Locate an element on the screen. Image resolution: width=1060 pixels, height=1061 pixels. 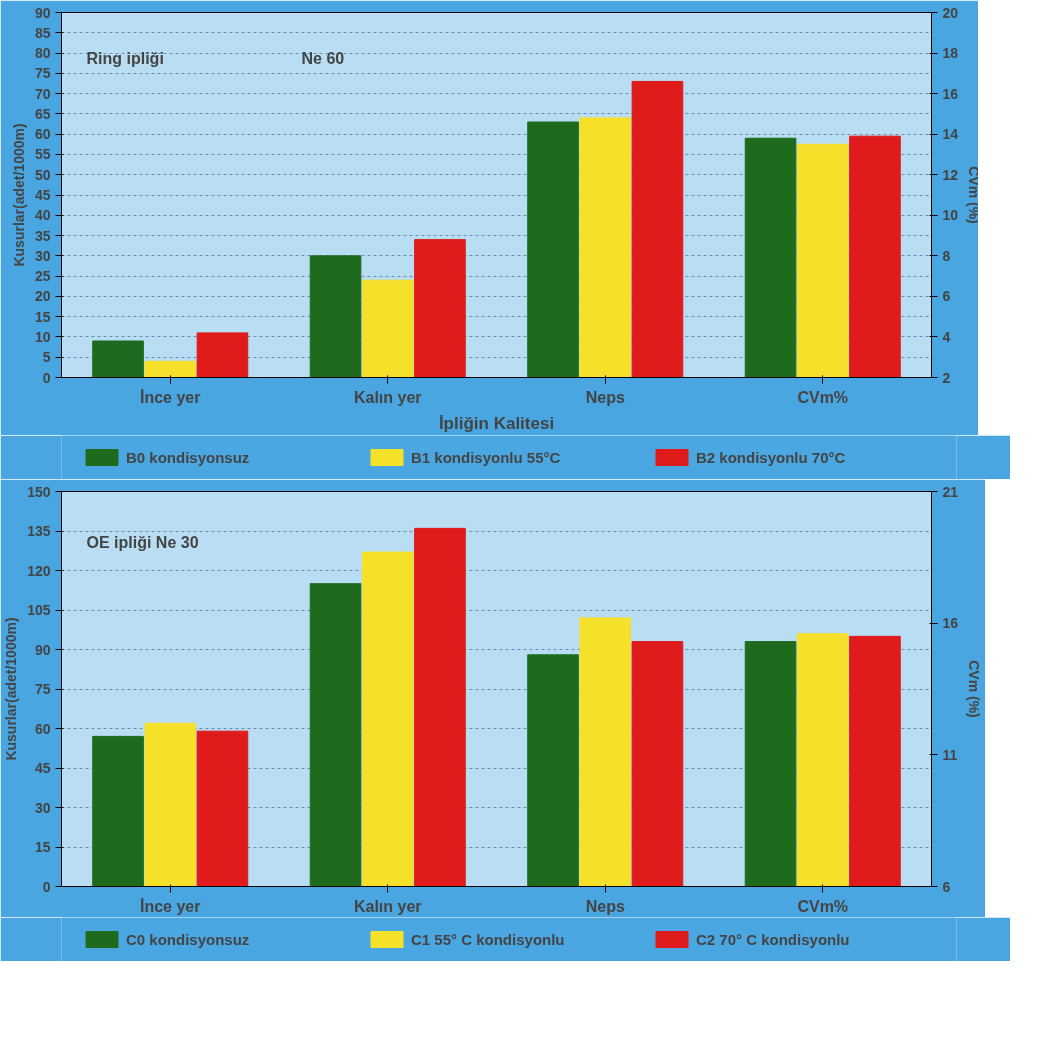
annotation: OE ipliği Ne 30 is located at coordinates (142, 542).